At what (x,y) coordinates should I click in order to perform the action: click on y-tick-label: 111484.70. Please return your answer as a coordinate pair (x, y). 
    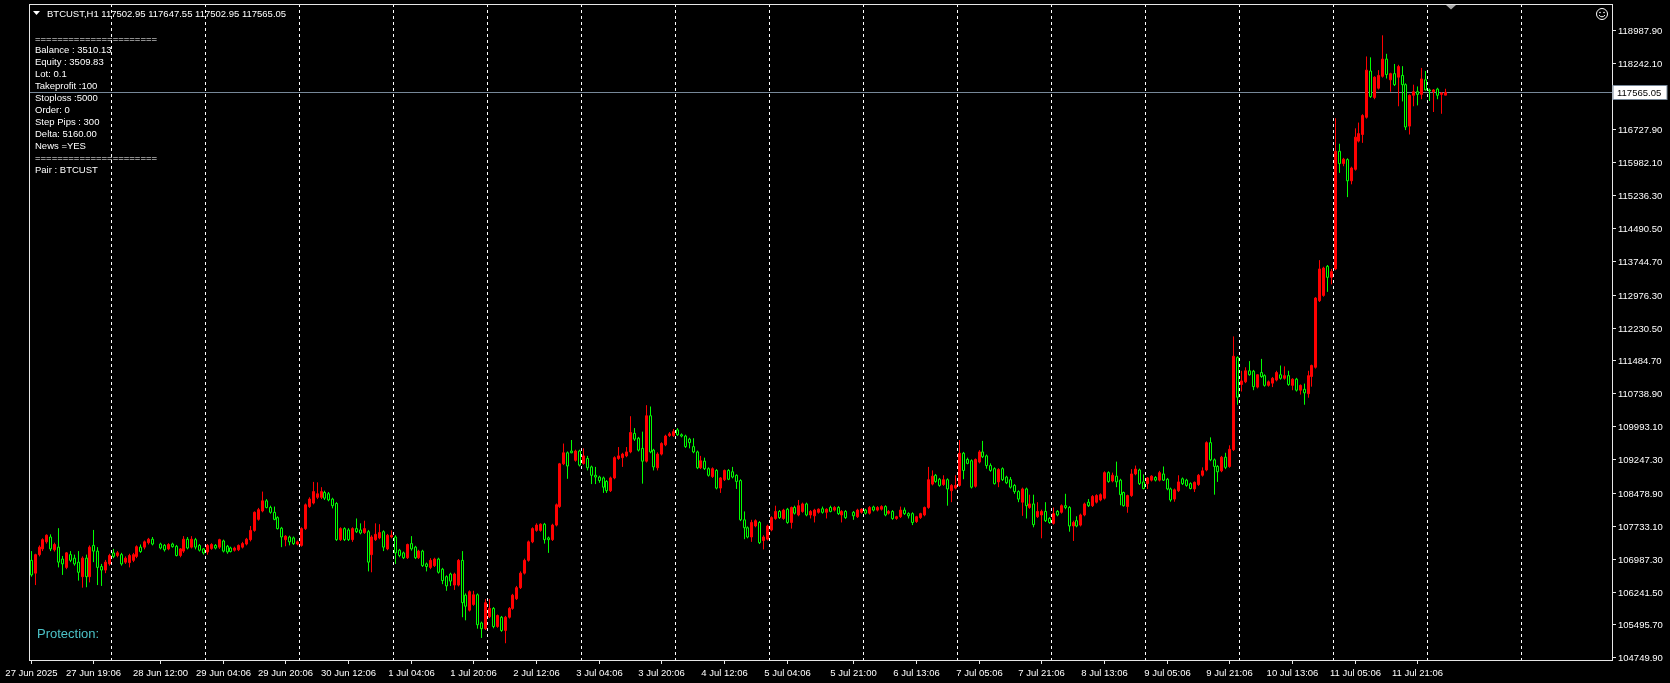
    Looking at the image, I should click on (1640, 360).